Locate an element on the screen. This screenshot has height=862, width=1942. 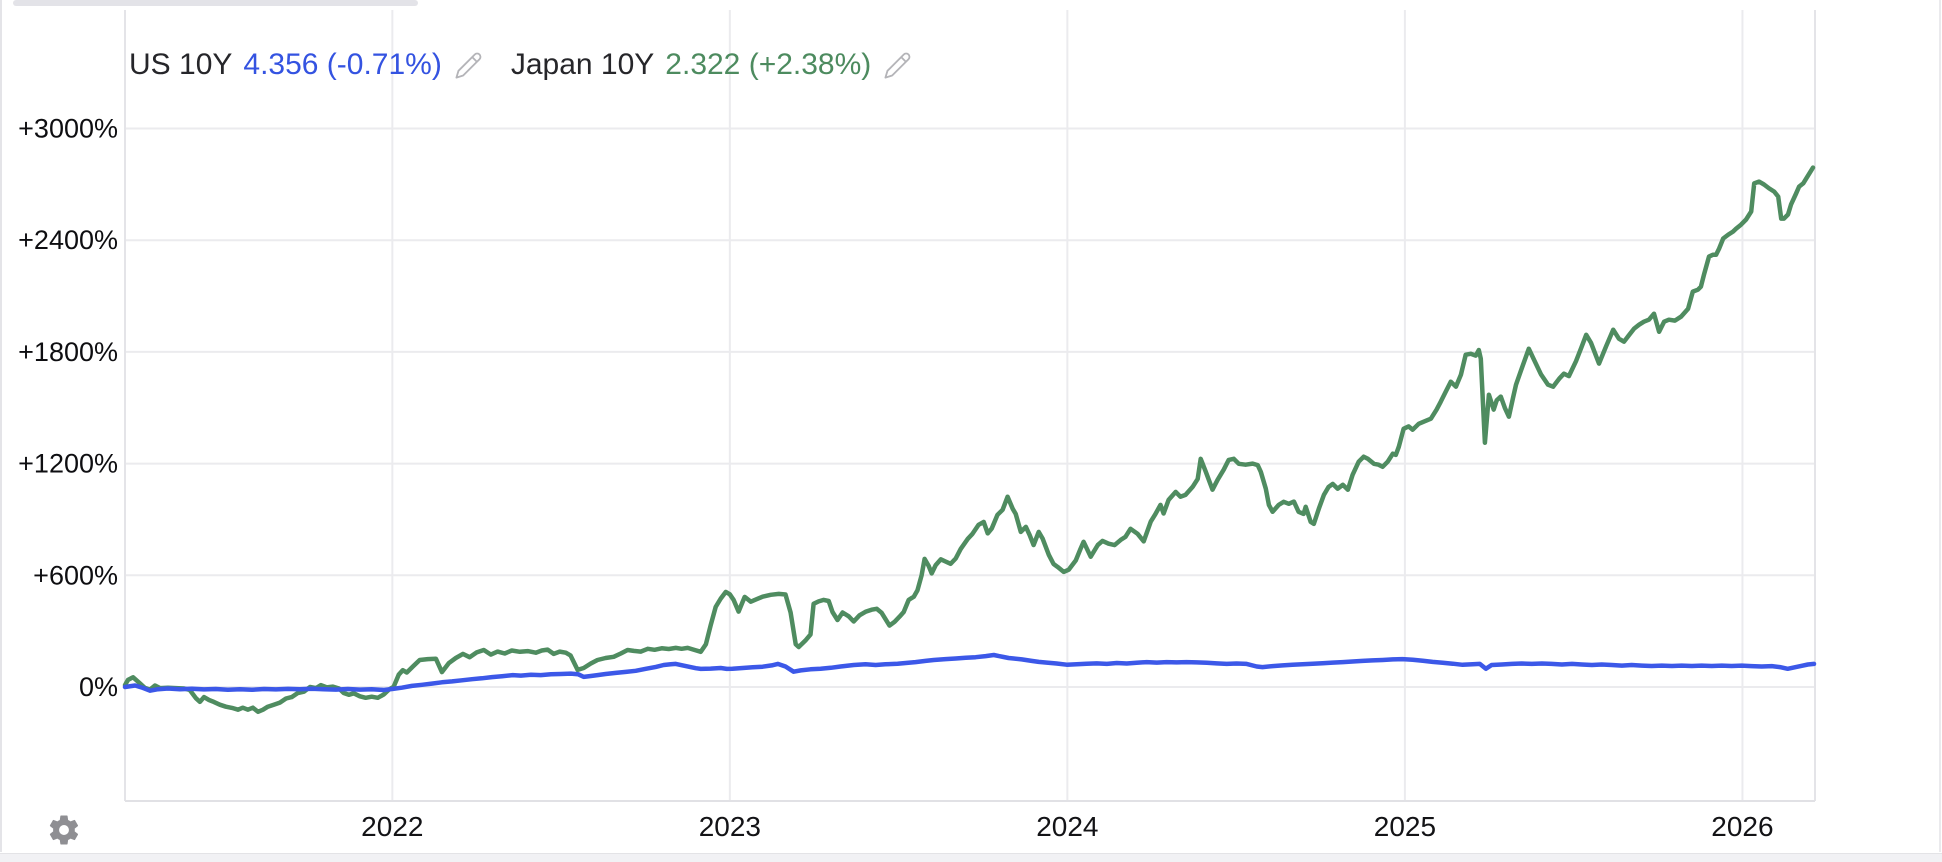
y-axis-tick-label: +3000% is located at coordinates (68, 129).